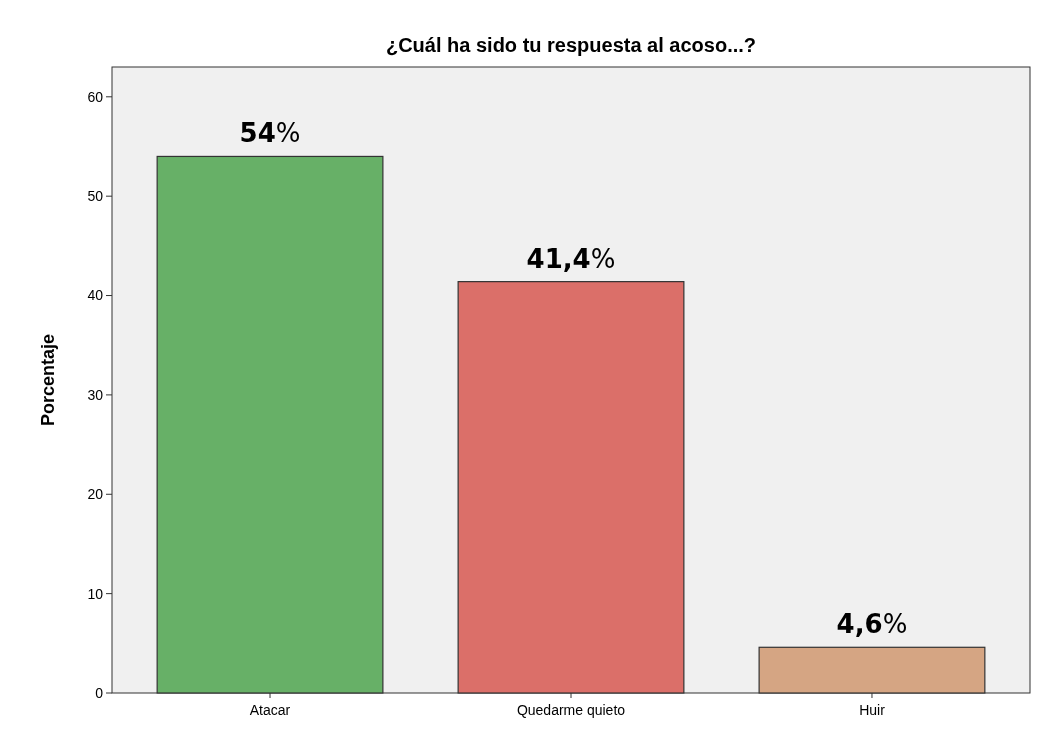 This screenshot has width=1055, height=733. I want to click on y-tick-label: 0, so click(99, 692).